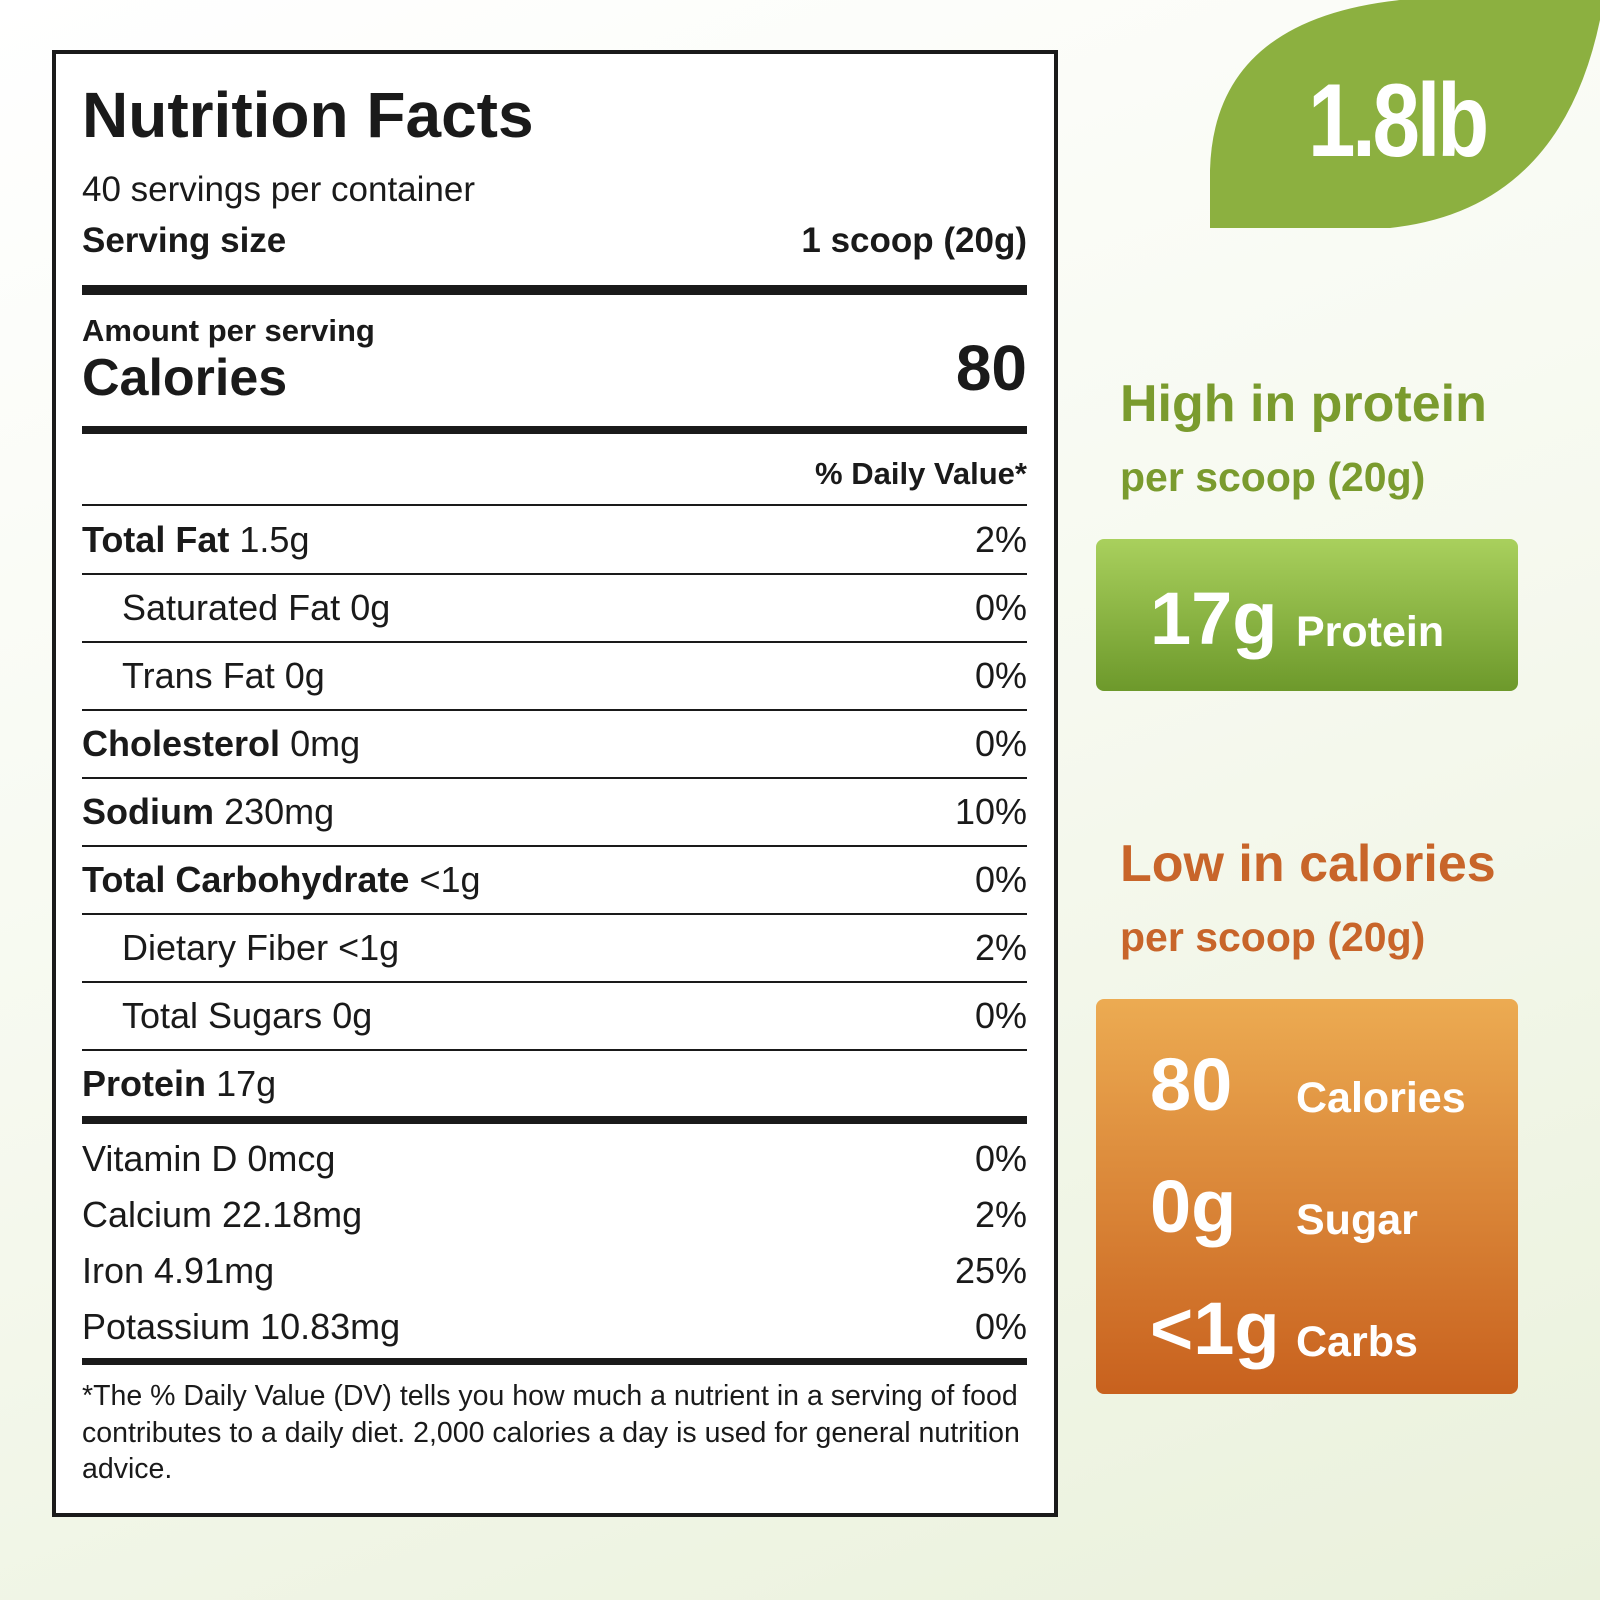 Image resolution: width=1600 pixels, height=1600 pixels. I want to click on nutrient-row: Cholesterol 0mg 0%, so click(554, 744).